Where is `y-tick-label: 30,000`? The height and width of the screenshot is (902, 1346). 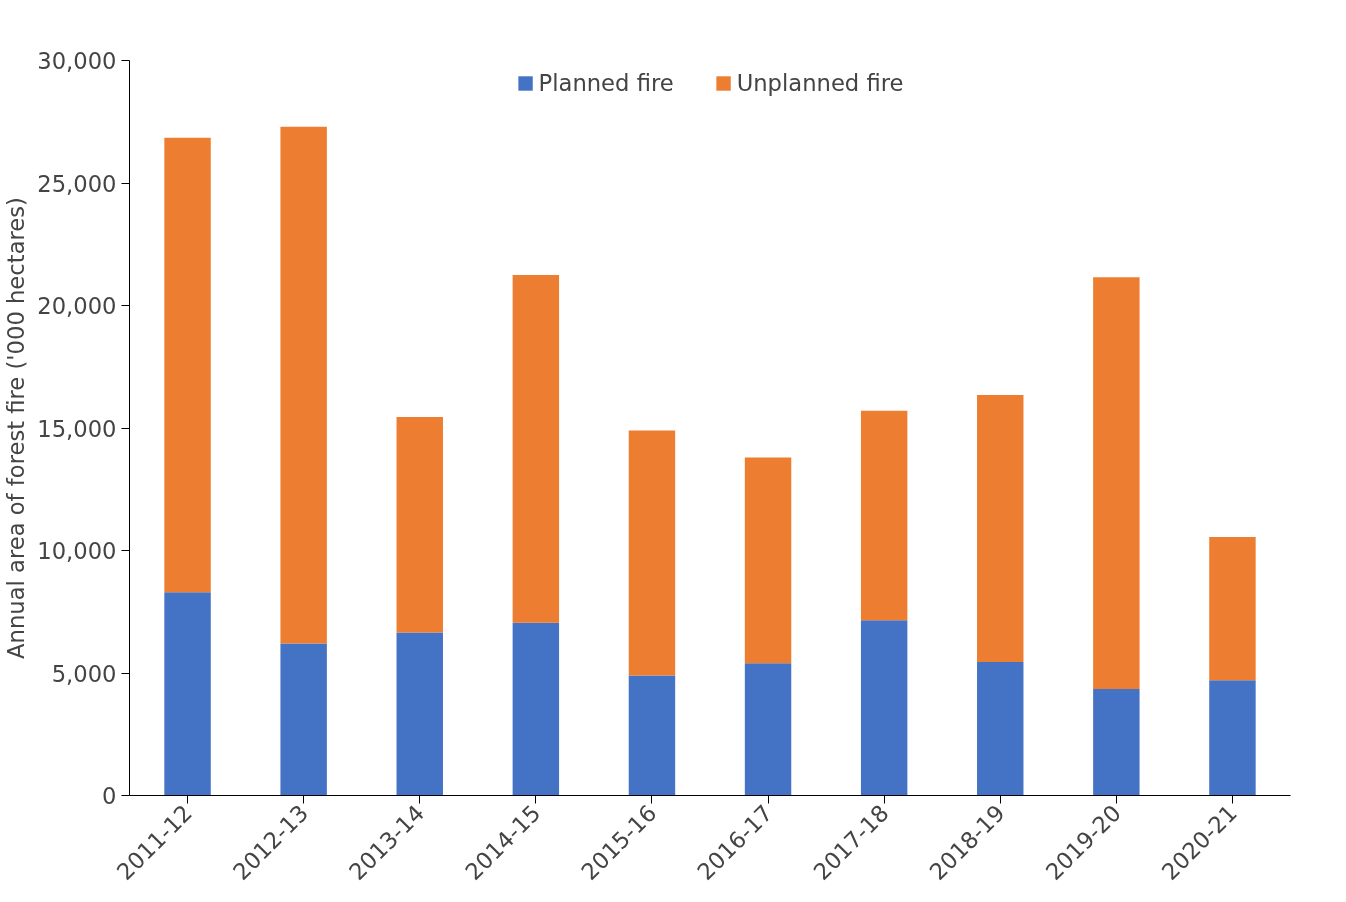 y-tick-label: 30,000 is located at coordinates (77, 61).